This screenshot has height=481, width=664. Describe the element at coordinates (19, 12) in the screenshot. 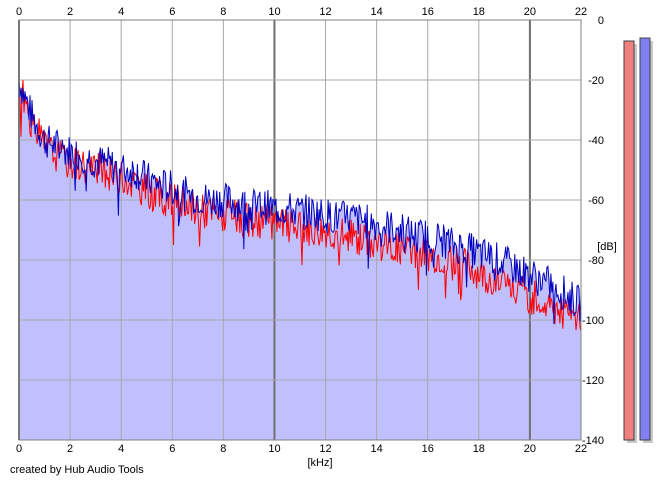

I see `x-tick-label-top: 0` at that location.